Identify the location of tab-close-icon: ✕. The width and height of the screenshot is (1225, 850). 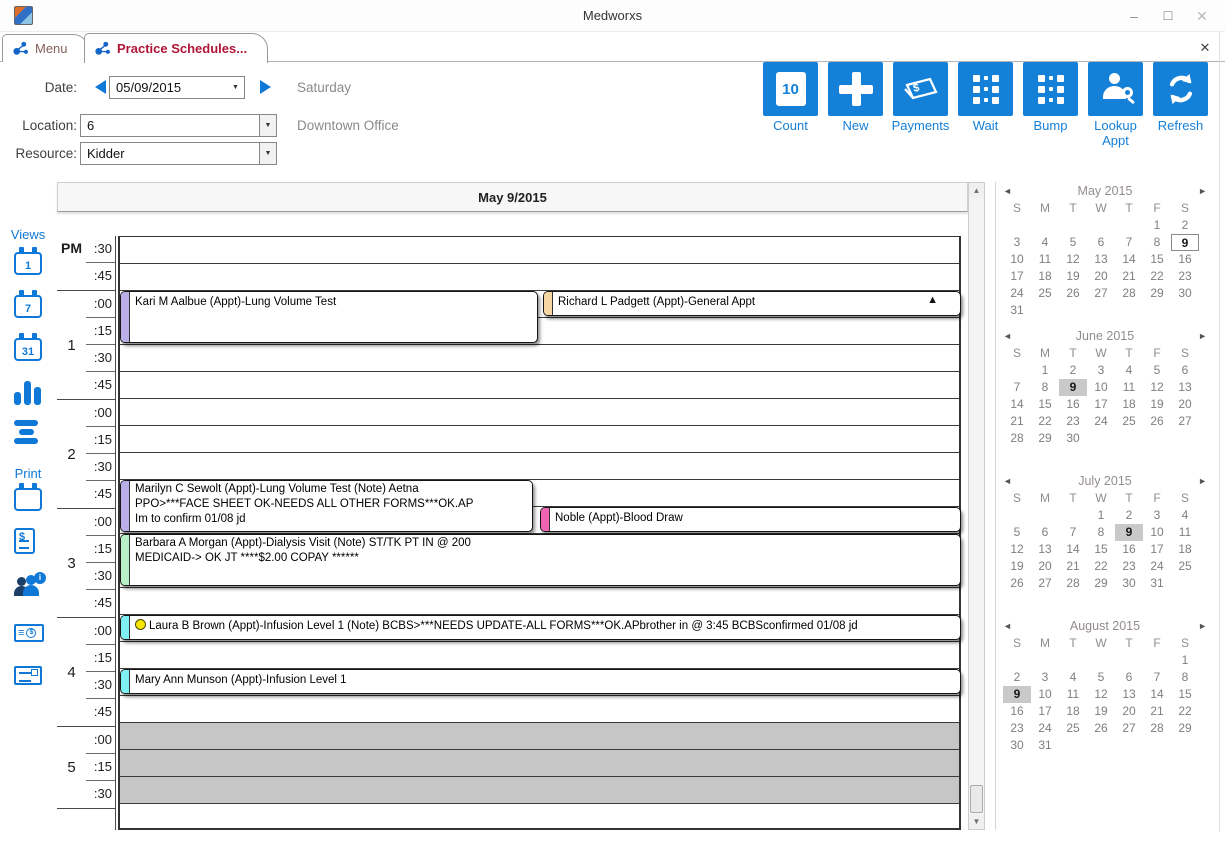
(1205, 47).